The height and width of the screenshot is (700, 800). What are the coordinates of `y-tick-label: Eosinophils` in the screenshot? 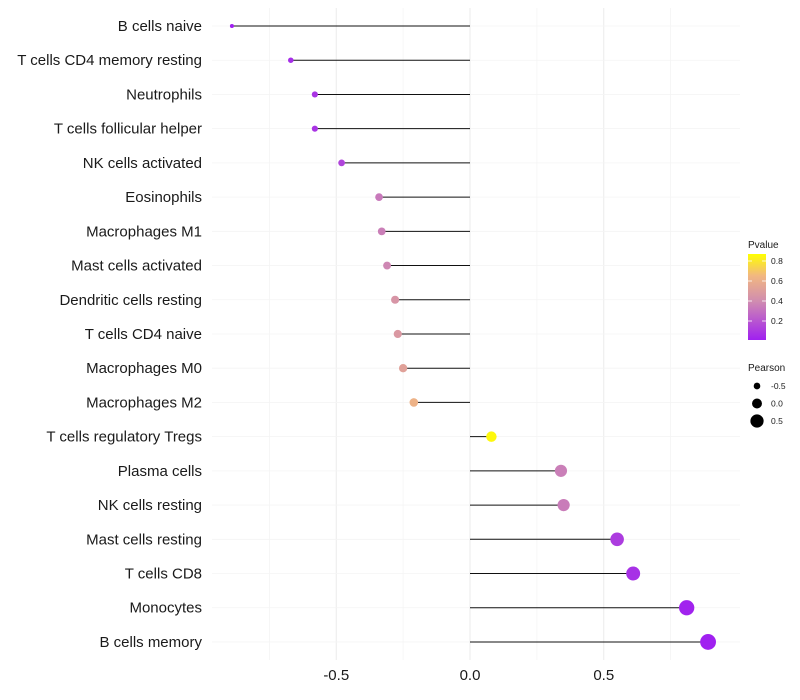 It's located at (163, 197).